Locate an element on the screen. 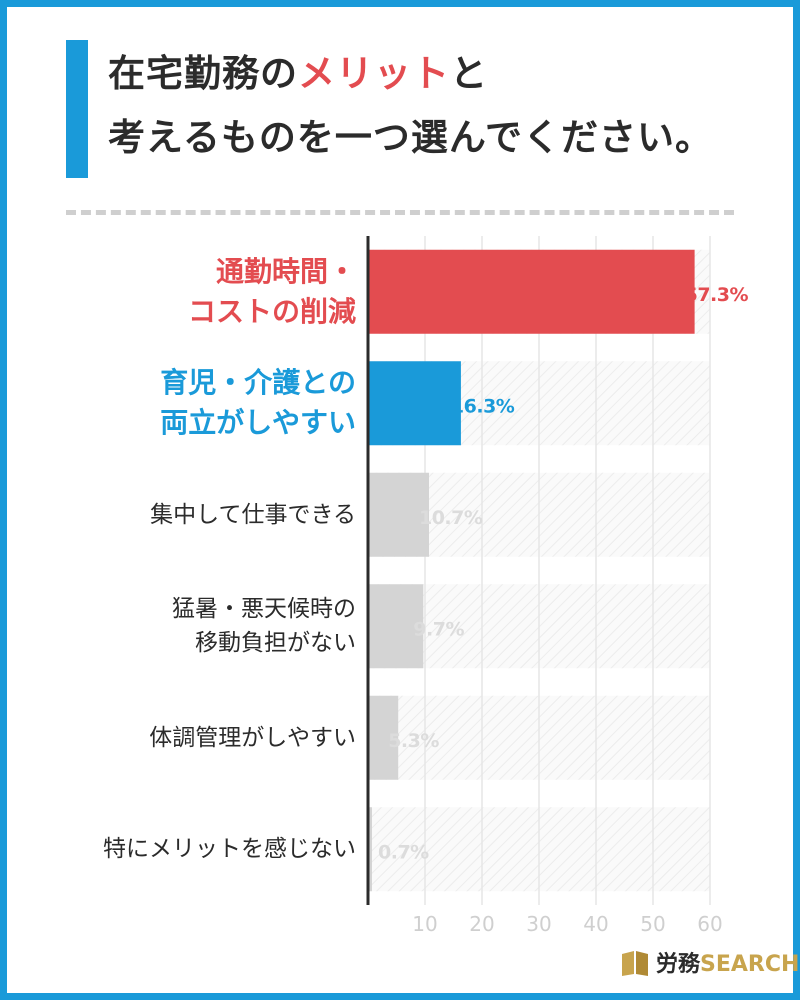  category-label: 集中して仕事できる is located at coordinates (253, 515).